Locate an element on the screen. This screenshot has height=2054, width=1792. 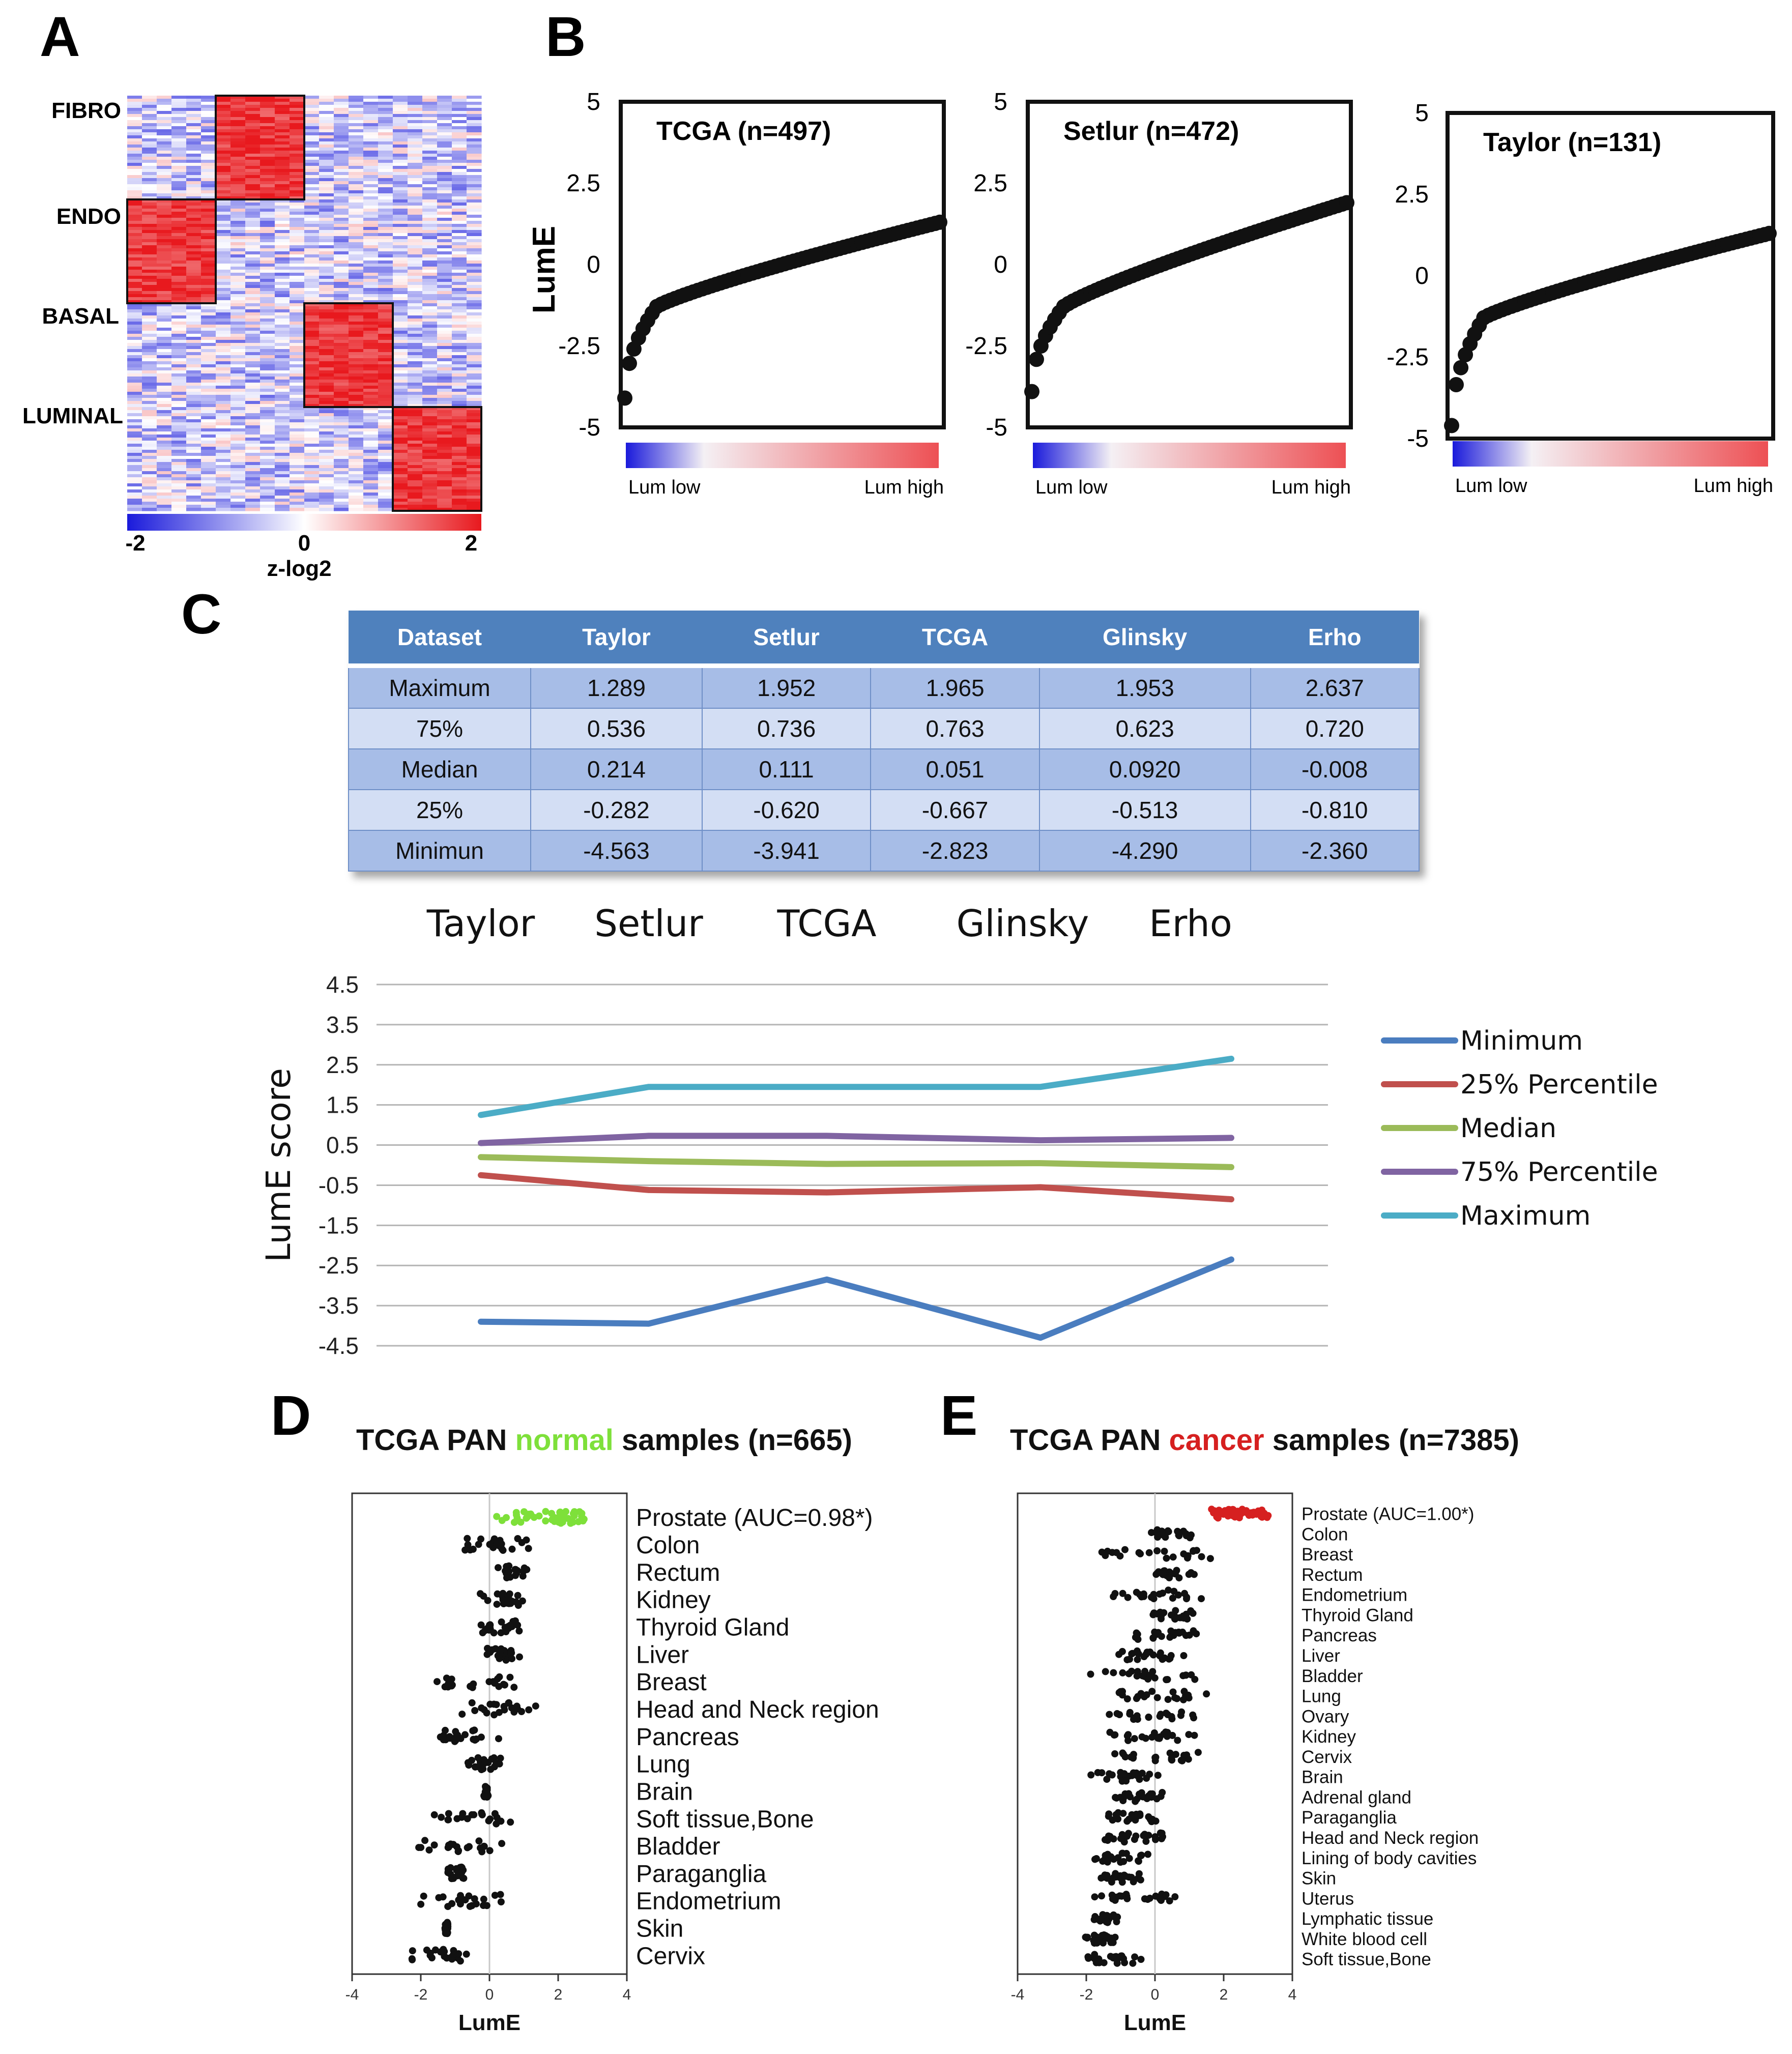
y-tick-label: 5 is located at coordinates (1000, 102).